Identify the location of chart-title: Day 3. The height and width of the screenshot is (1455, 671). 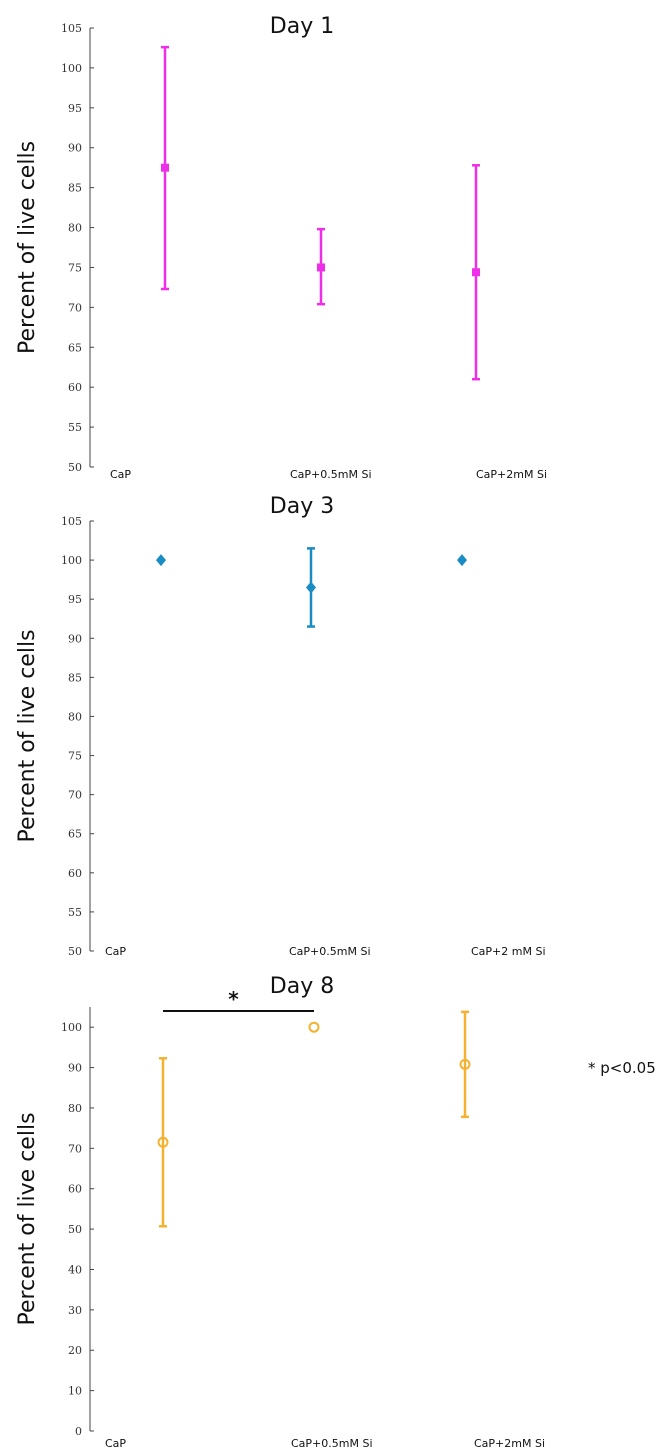
(302, 506).